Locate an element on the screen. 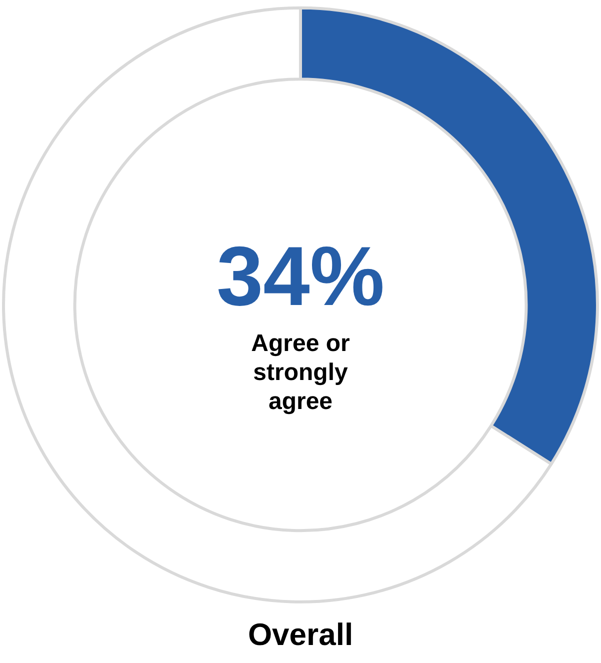 This screenshot has width=601, height=663. text: Overall is located at coordinates (301, 634).